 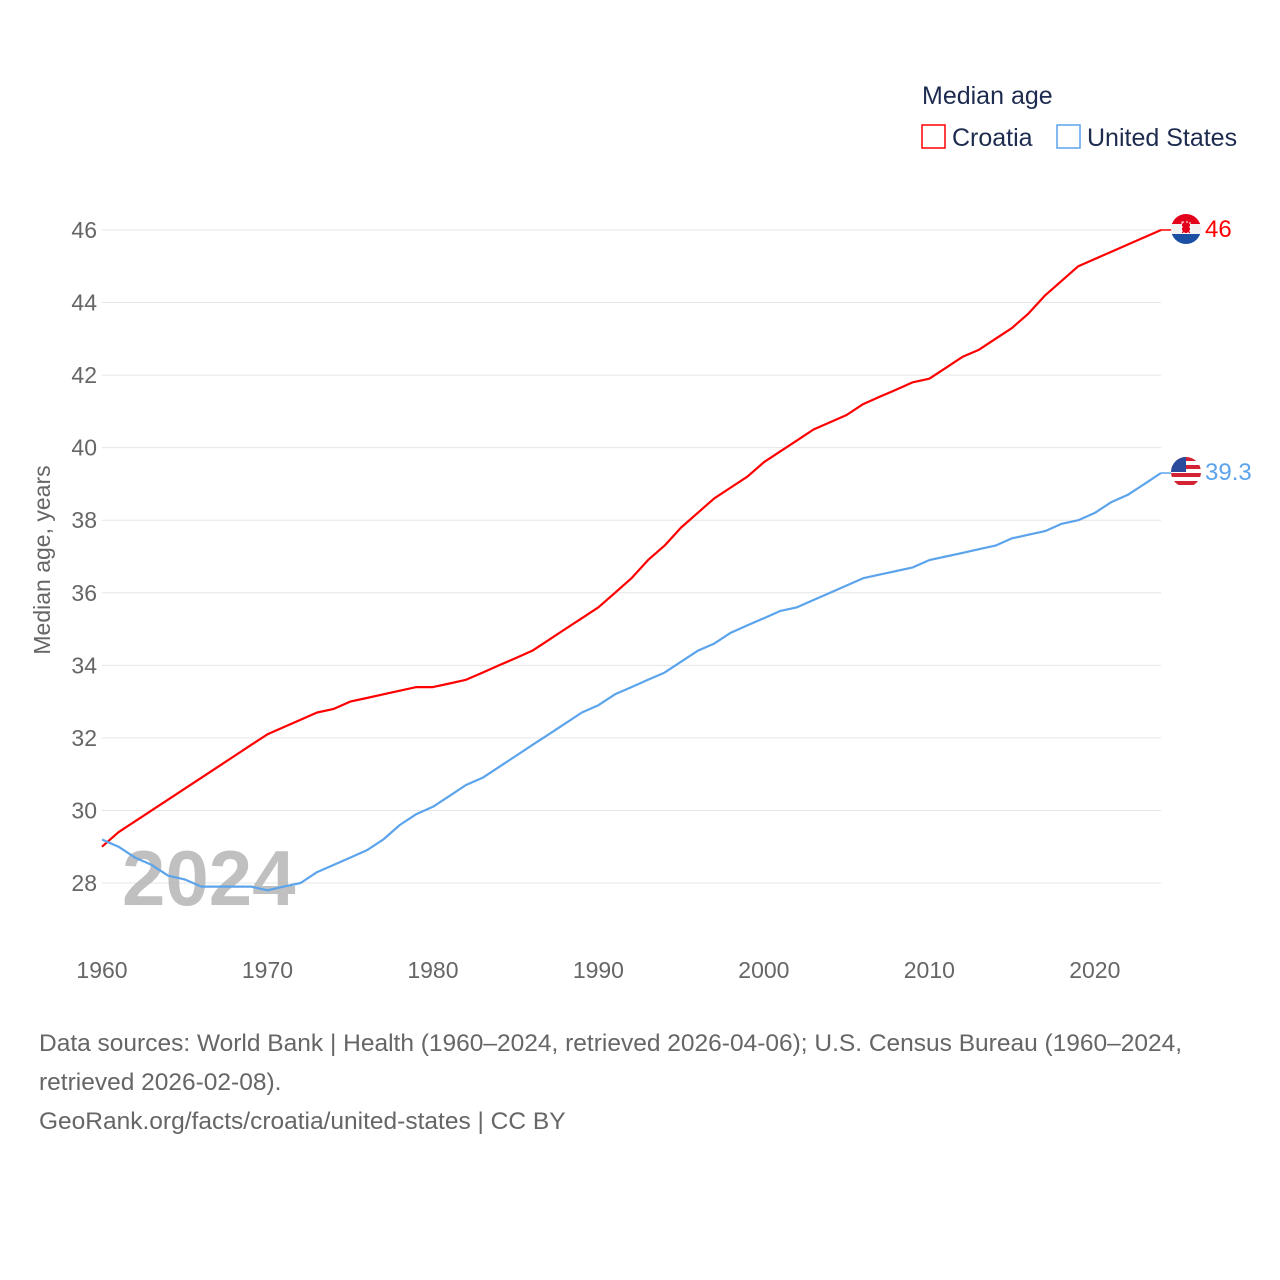 I want to click on x-tick-label: 2010, so click(x=929, y=970).